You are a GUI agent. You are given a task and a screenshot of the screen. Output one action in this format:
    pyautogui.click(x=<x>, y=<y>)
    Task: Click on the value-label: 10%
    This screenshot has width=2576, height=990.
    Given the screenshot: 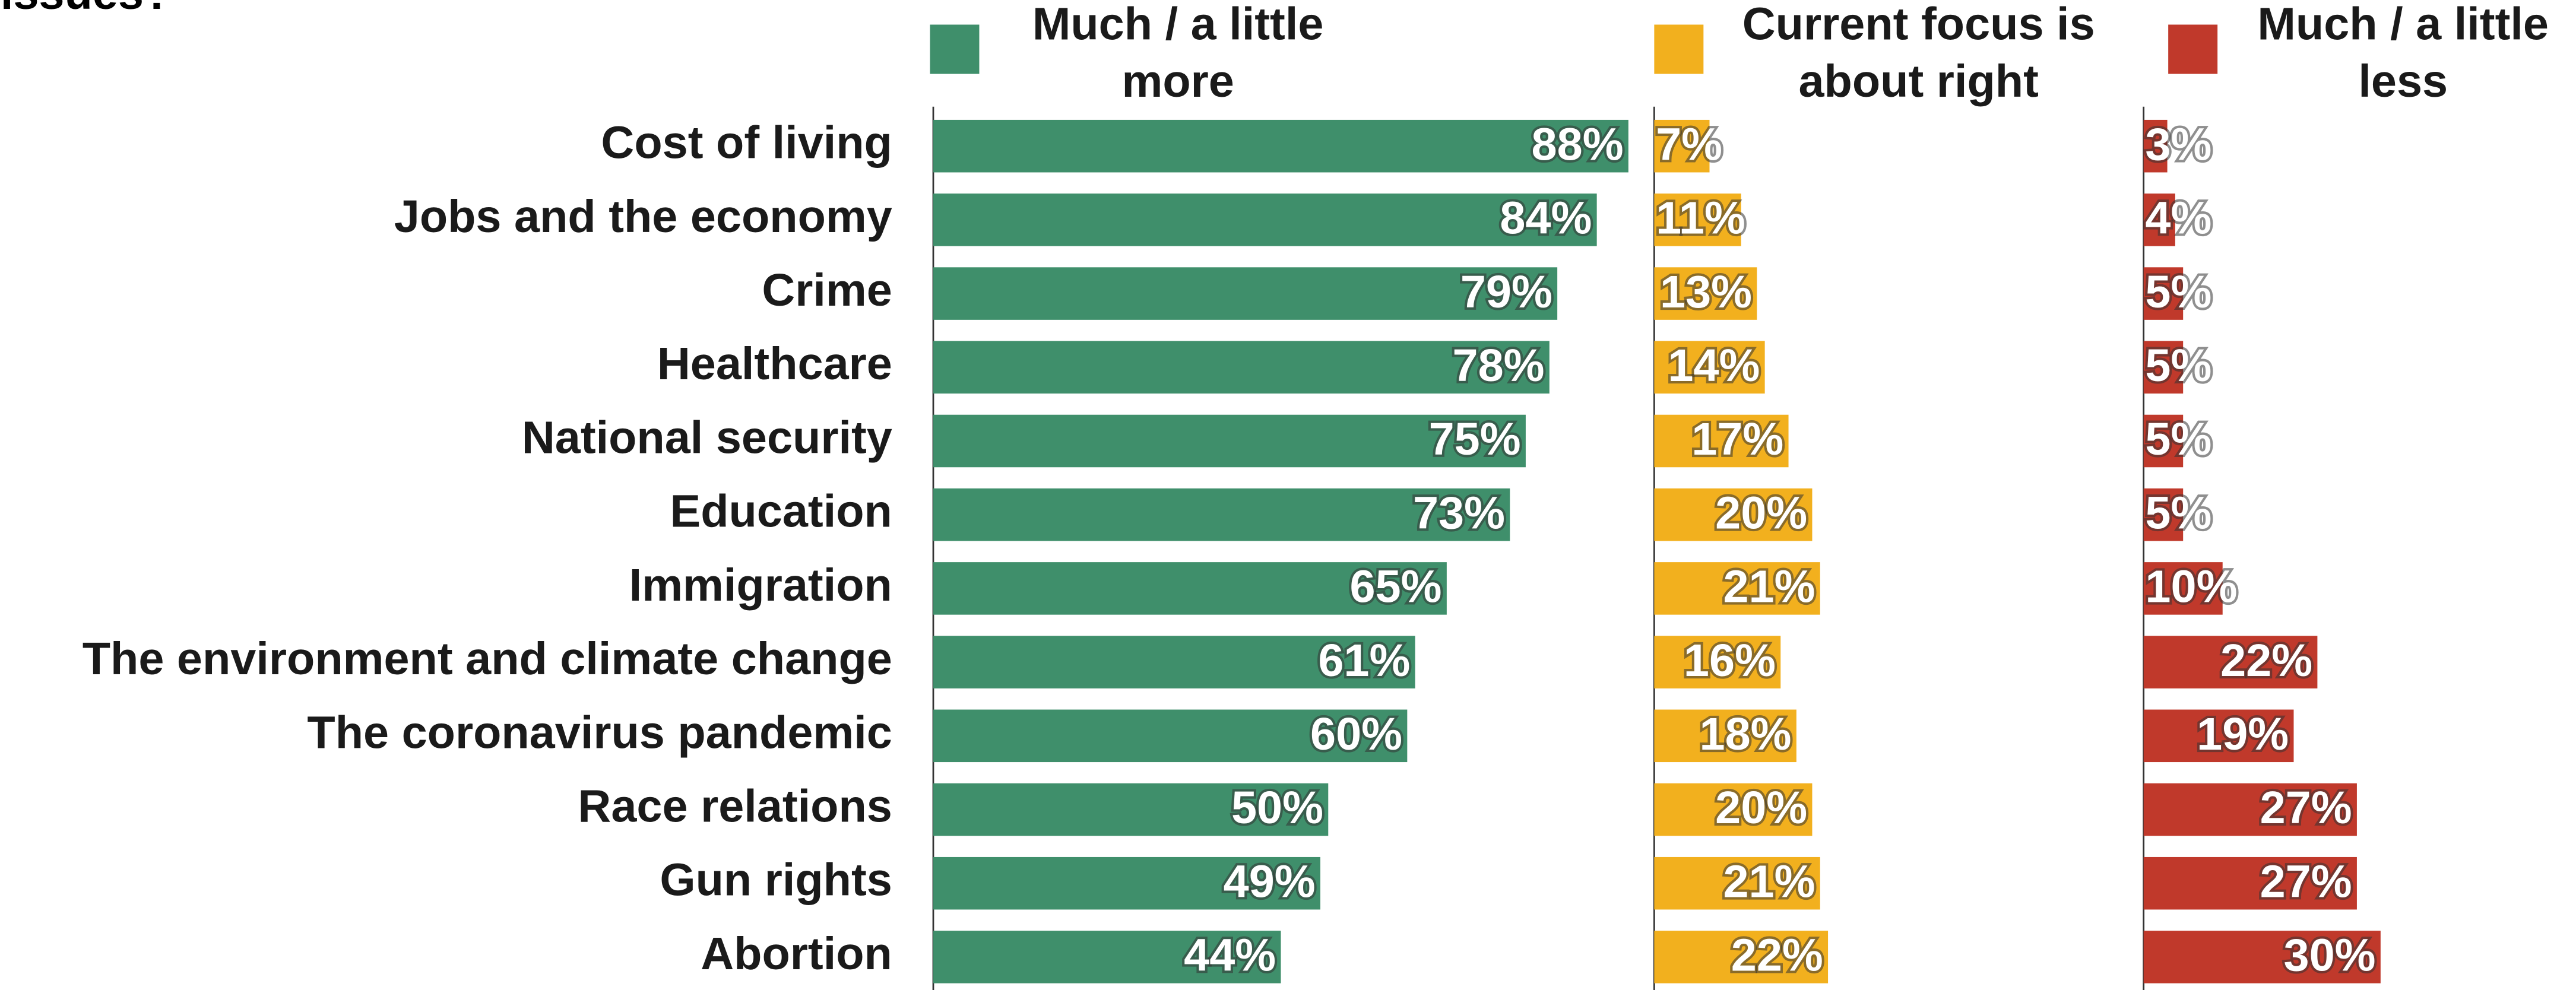 What is the action you would take?
    pyautogui.click(x=2191, y=587)
    